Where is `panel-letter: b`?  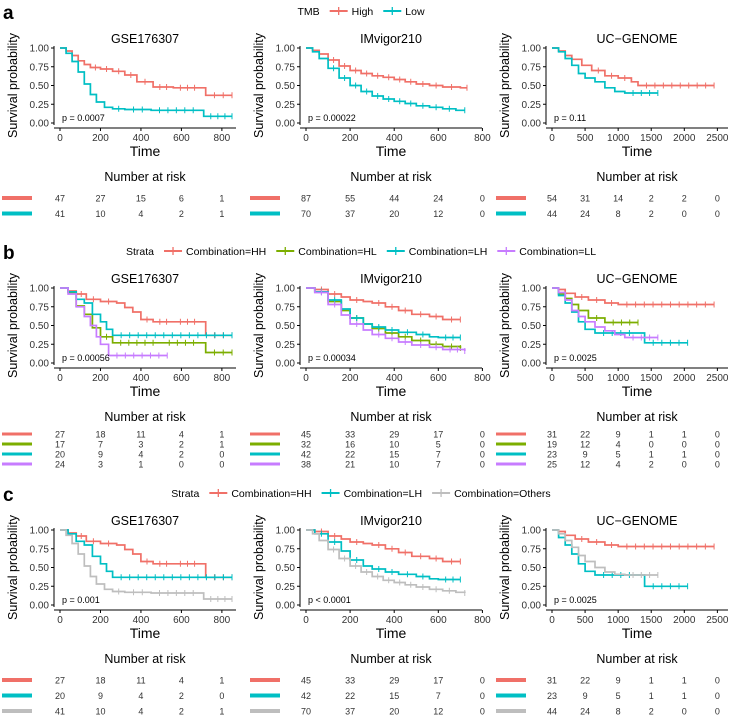 panel-letter: b is located at coordinates (9, 253).